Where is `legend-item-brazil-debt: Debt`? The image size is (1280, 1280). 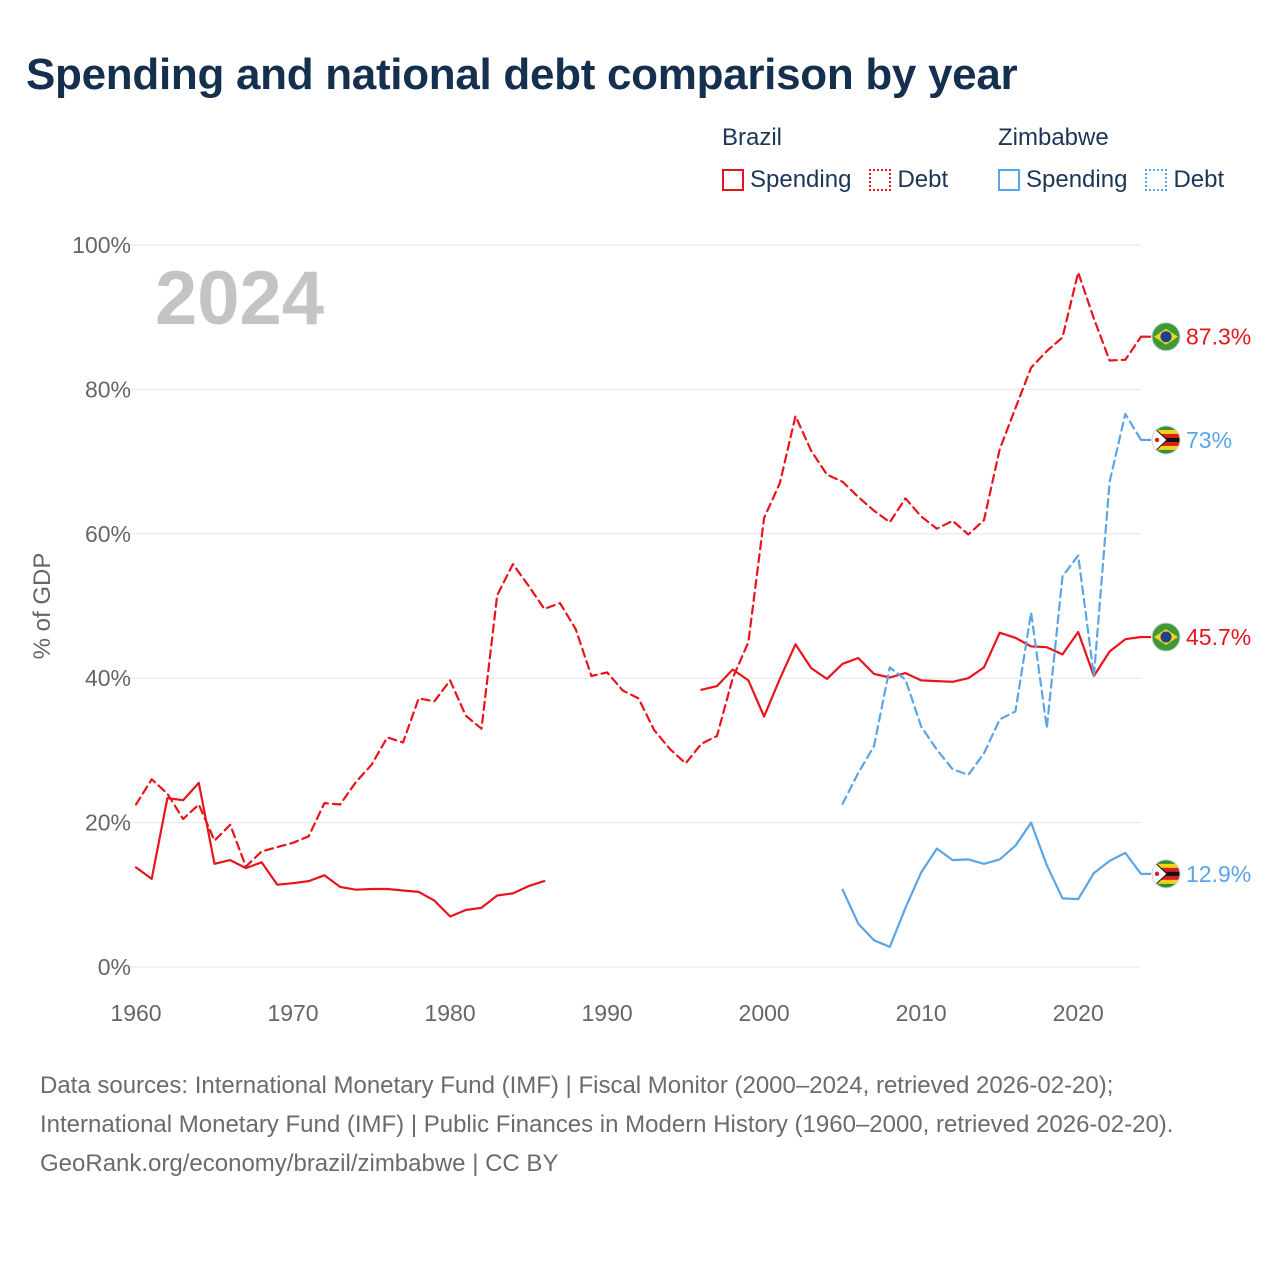 legend-item-brazil-debt: Debt is located at coordinates (908, 180).